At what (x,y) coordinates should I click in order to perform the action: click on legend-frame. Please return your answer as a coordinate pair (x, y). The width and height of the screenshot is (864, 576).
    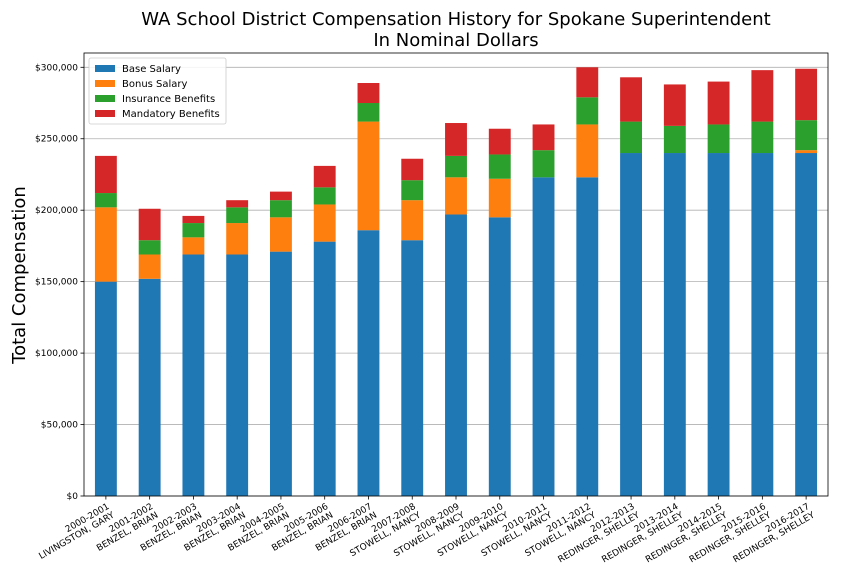
    Looking at the image, I should click on (157, 91).